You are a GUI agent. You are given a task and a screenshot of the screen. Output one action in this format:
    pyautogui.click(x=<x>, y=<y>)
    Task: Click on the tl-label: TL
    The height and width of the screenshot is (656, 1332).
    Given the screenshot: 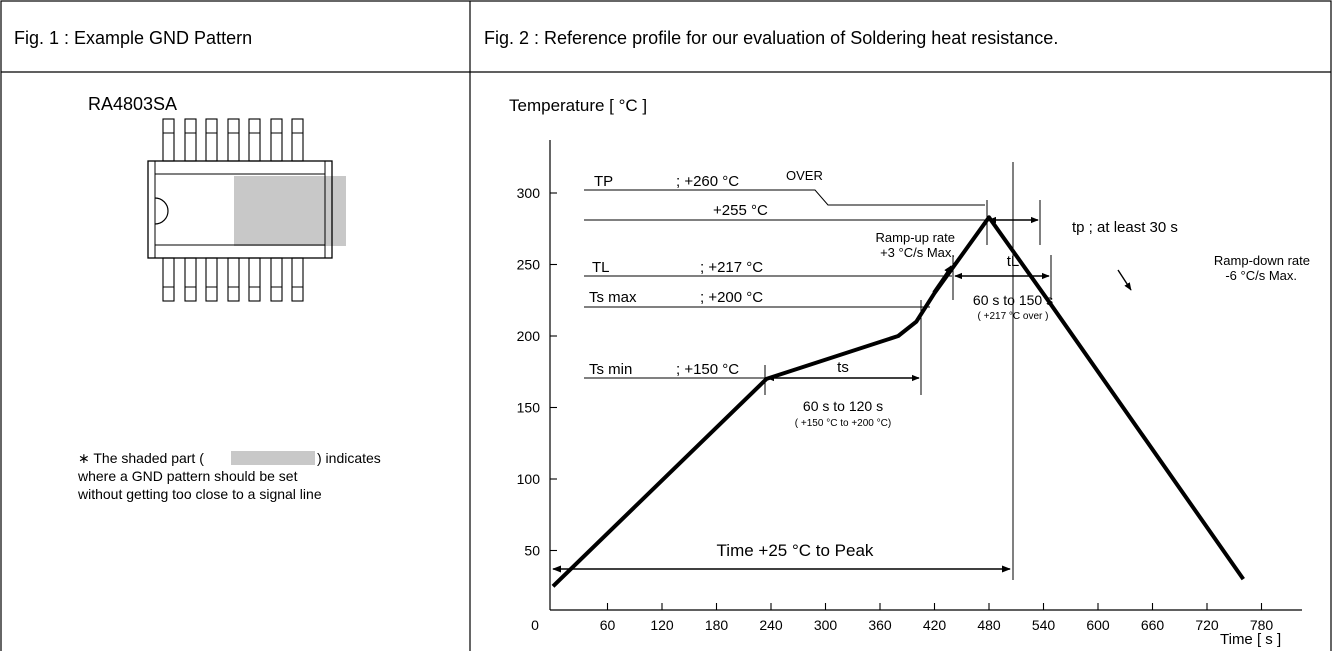 What is the action you would take?
    pyautogui.click(x=601, y=267)
    